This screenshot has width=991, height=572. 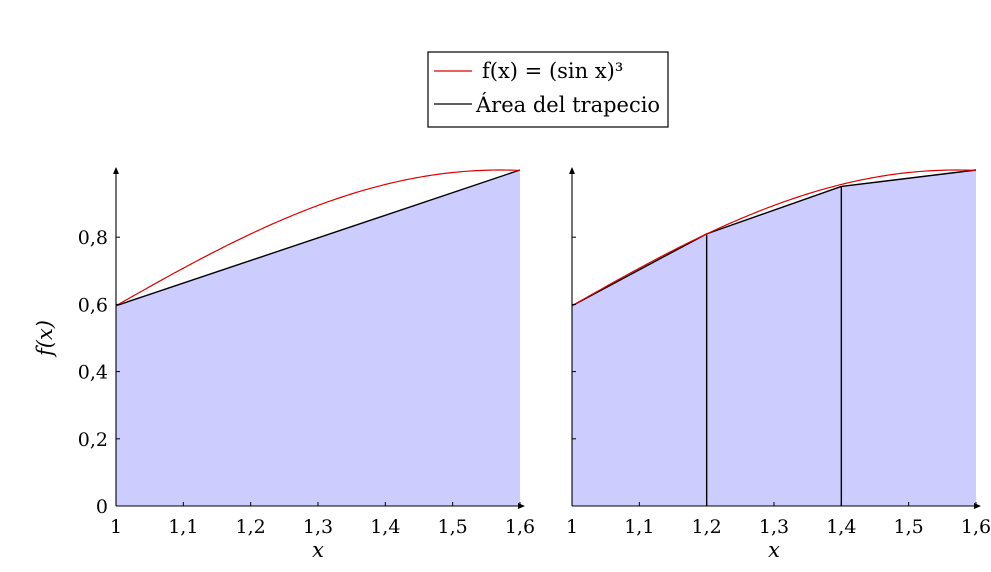 I want to click on y-tick-label: 0,6, so click(x=93, y=305).